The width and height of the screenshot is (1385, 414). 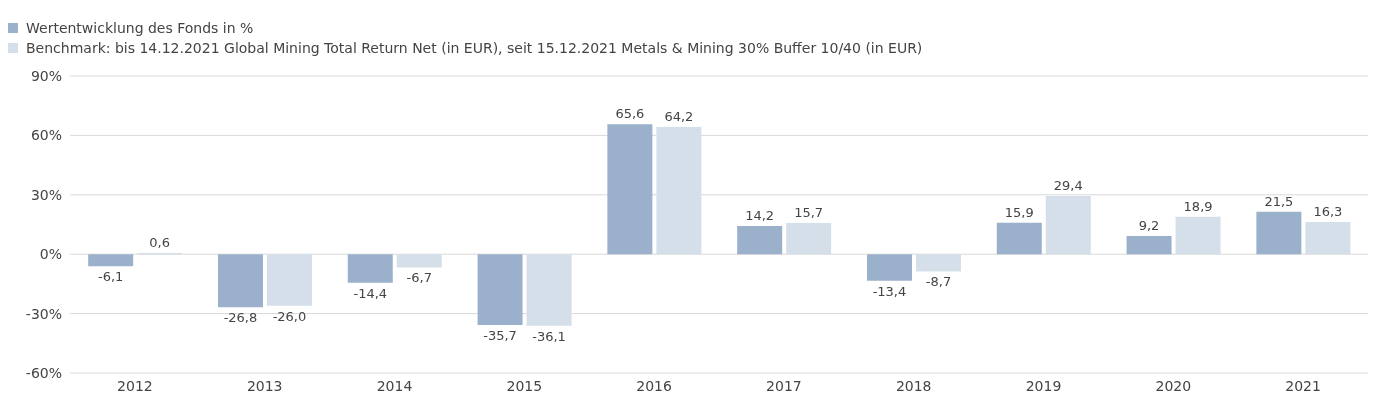 I want to click on legend-label: Benchmark: bis 14.12.2021 Global Mining Total Return Net (in EUR), seit 15.12.2021 Metals & Mining 30% Buffer 10/40 (in EUR), so click(x=474, y=48).